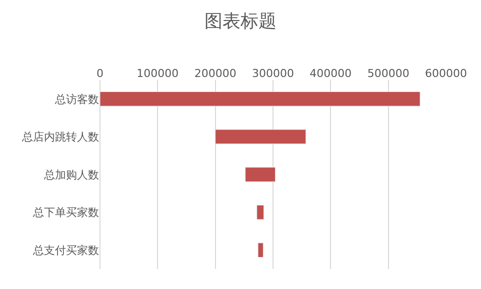  I want to click on x-tick-label: 500000, so click(388, 73).